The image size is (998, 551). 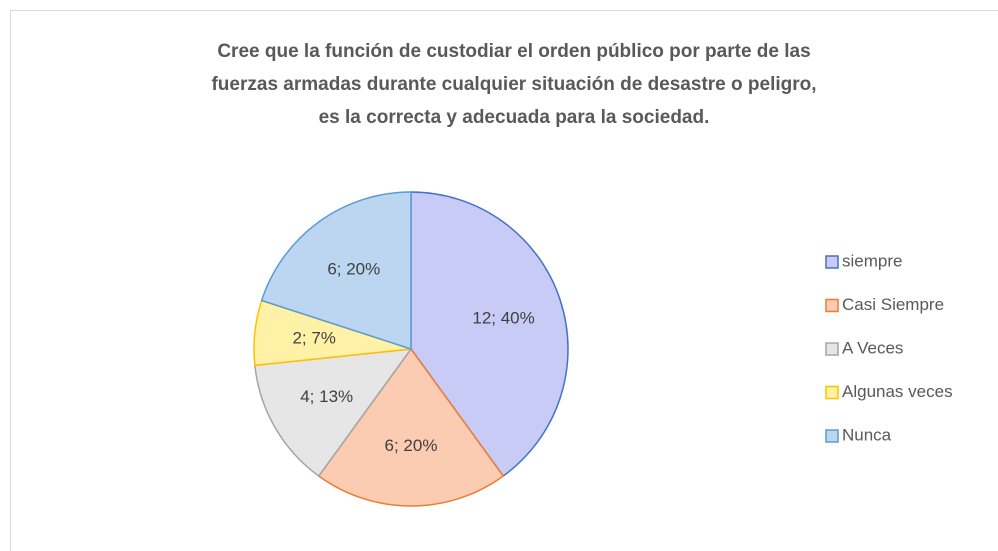 What do you see at coordinates (326, 396) in the screenshot?
I see `data-label: 4; 13%` at bounding box center [326, 396].